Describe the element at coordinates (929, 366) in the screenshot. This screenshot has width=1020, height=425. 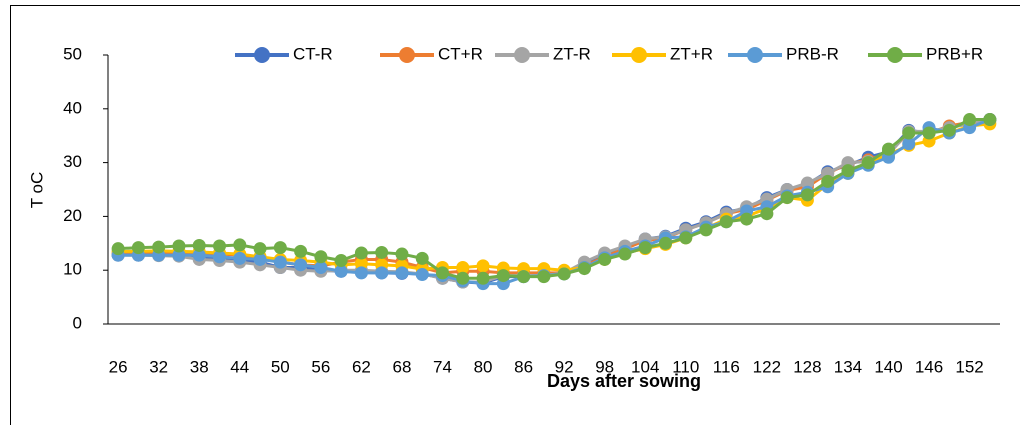
I see `x-tick-label: 146` at that location.